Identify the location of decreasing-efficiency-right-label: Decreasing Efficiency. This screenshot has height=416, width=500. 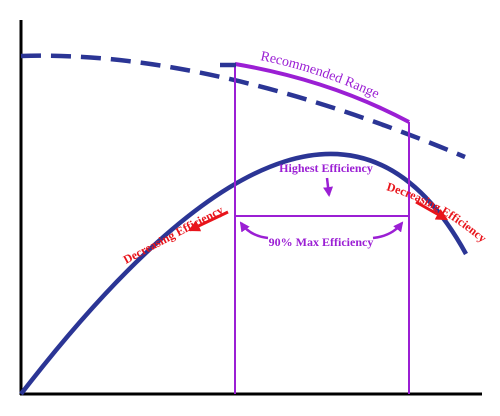
(437, 212).